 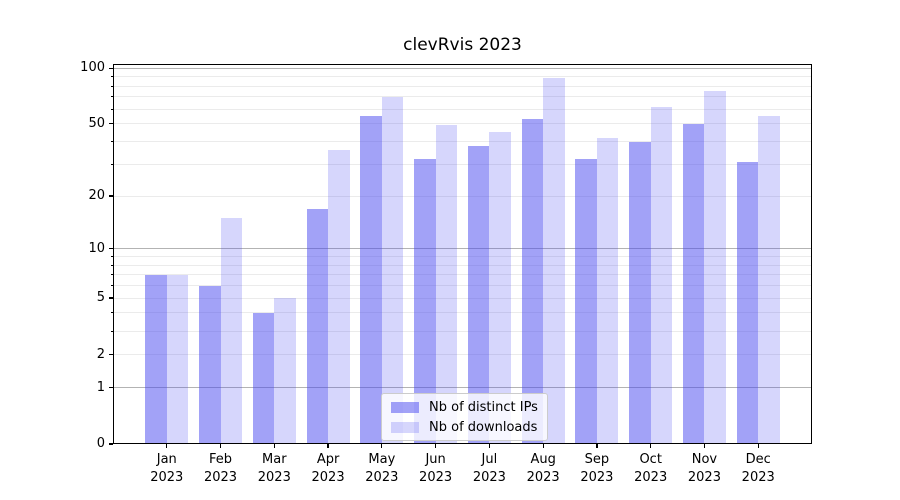 What do you see at coordinates (96, 123) in the screenshot?
I see `y-tick-label: 50` at bounding box center [96, 123].